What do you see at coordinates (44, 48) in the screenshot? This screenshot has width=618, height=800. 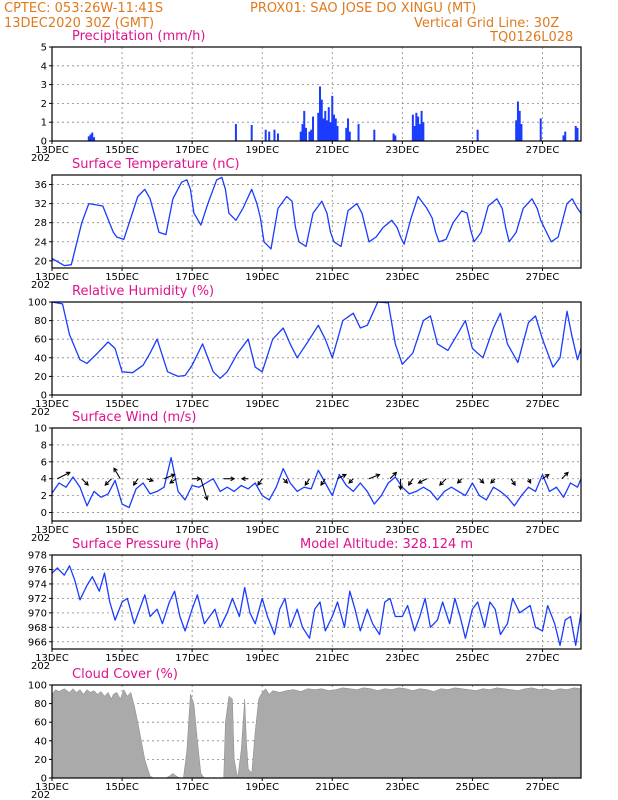 I see `y-tick-label: 5` at bounding box center [44, 48].